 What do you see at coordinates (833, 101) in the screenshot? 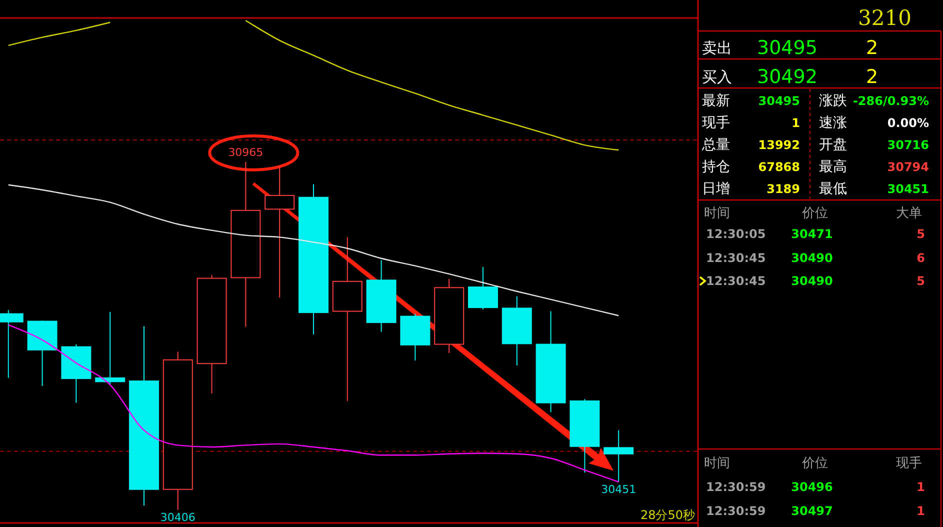
I see `text: 涨跌` at bounding box center [833, 101].